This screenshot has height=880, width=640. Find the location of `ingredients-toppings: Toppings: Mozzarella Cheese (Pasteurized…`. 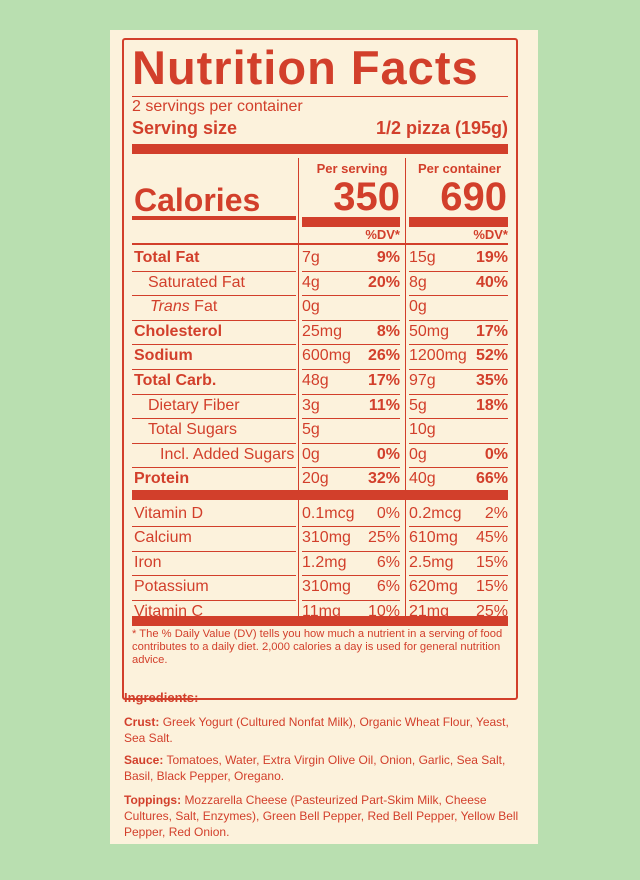

ingredients-toppings: Toppings: Mozzarella Cheese (Pasteurized… is located at coordinates (324, 816).